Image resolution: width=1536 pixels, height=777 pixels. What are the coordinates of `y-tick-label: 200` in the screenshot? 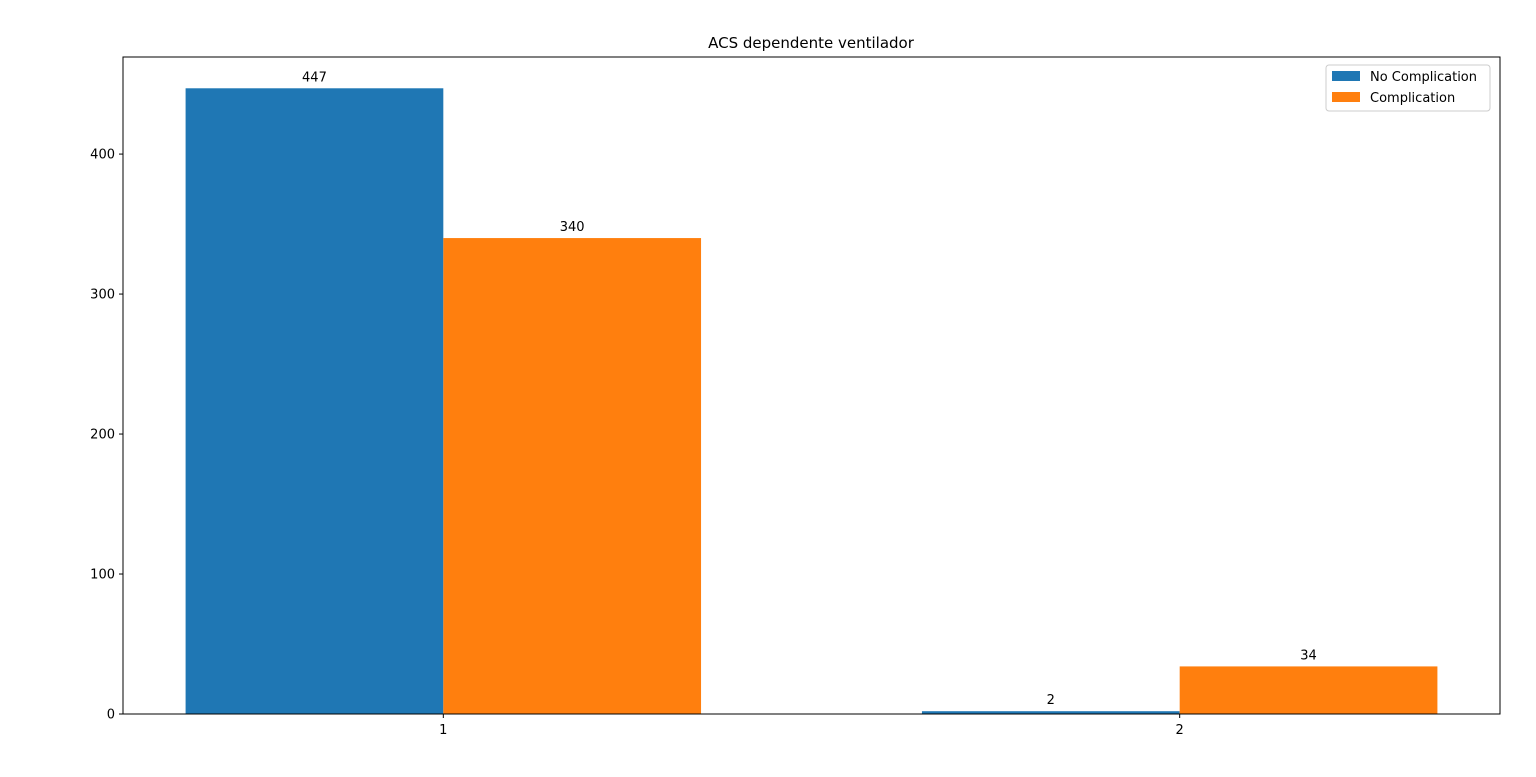 It's located at (102, 435).